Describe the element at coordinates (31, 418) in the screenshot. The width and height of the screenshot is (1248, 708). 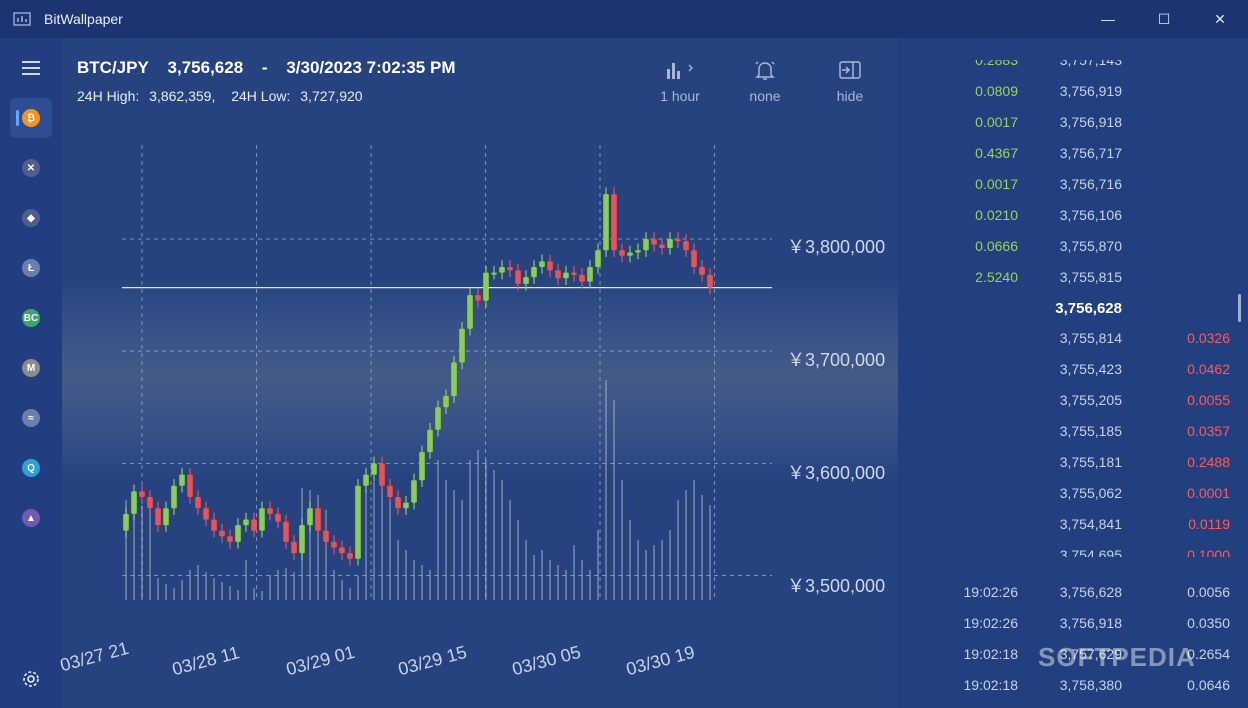
I see `sidebar-coin-stellar: ≈` at that location.